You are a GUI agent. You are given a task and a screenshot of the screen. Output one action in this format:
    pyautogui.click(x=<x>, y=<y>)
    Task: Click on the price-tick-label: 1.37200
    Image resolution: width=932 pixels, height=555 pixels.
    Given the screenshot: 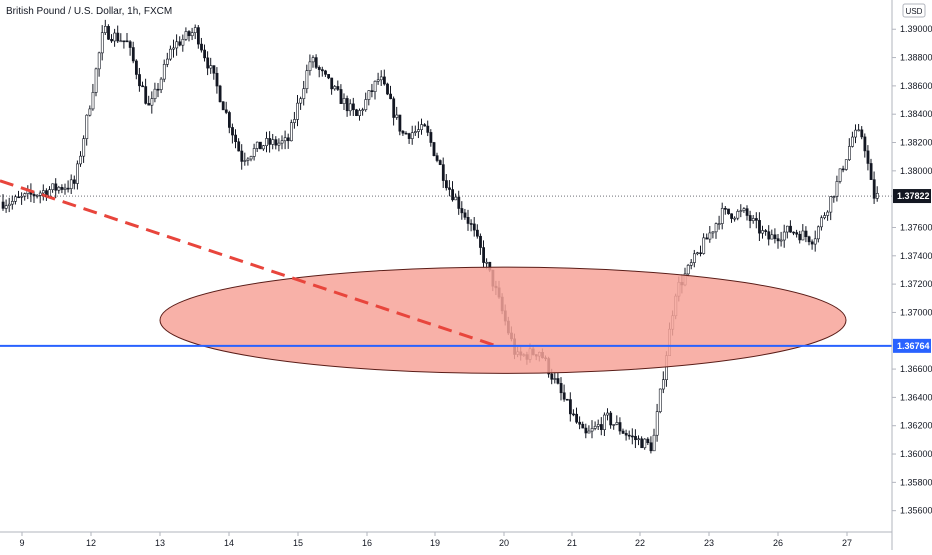 What is the action you would take?
    pyautogui.click(x=916, y=284)
    